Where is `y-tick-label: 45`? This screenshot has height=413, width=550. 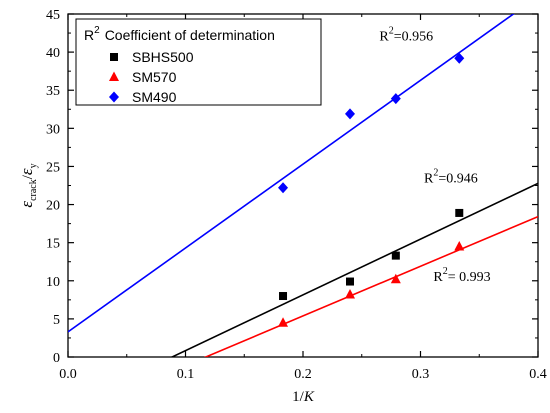 y-tick-label: 45 is located at coordinates (53, 15).